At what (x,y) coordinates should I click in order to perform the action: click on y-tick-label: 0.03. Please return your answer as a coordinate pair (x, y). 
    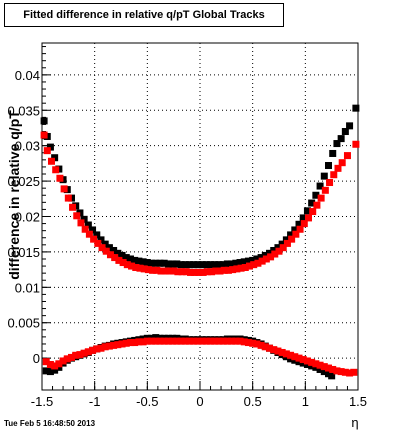
    Looking at the image, I should click on (27, 146).